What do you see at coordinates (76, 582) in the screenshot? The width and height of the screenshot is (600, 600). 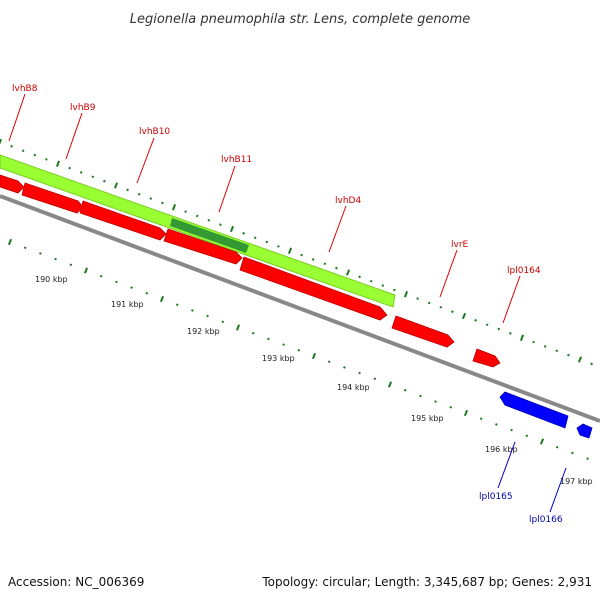 I see `accession-text: Accession: NC_006369` at bounding box center [76, 582].